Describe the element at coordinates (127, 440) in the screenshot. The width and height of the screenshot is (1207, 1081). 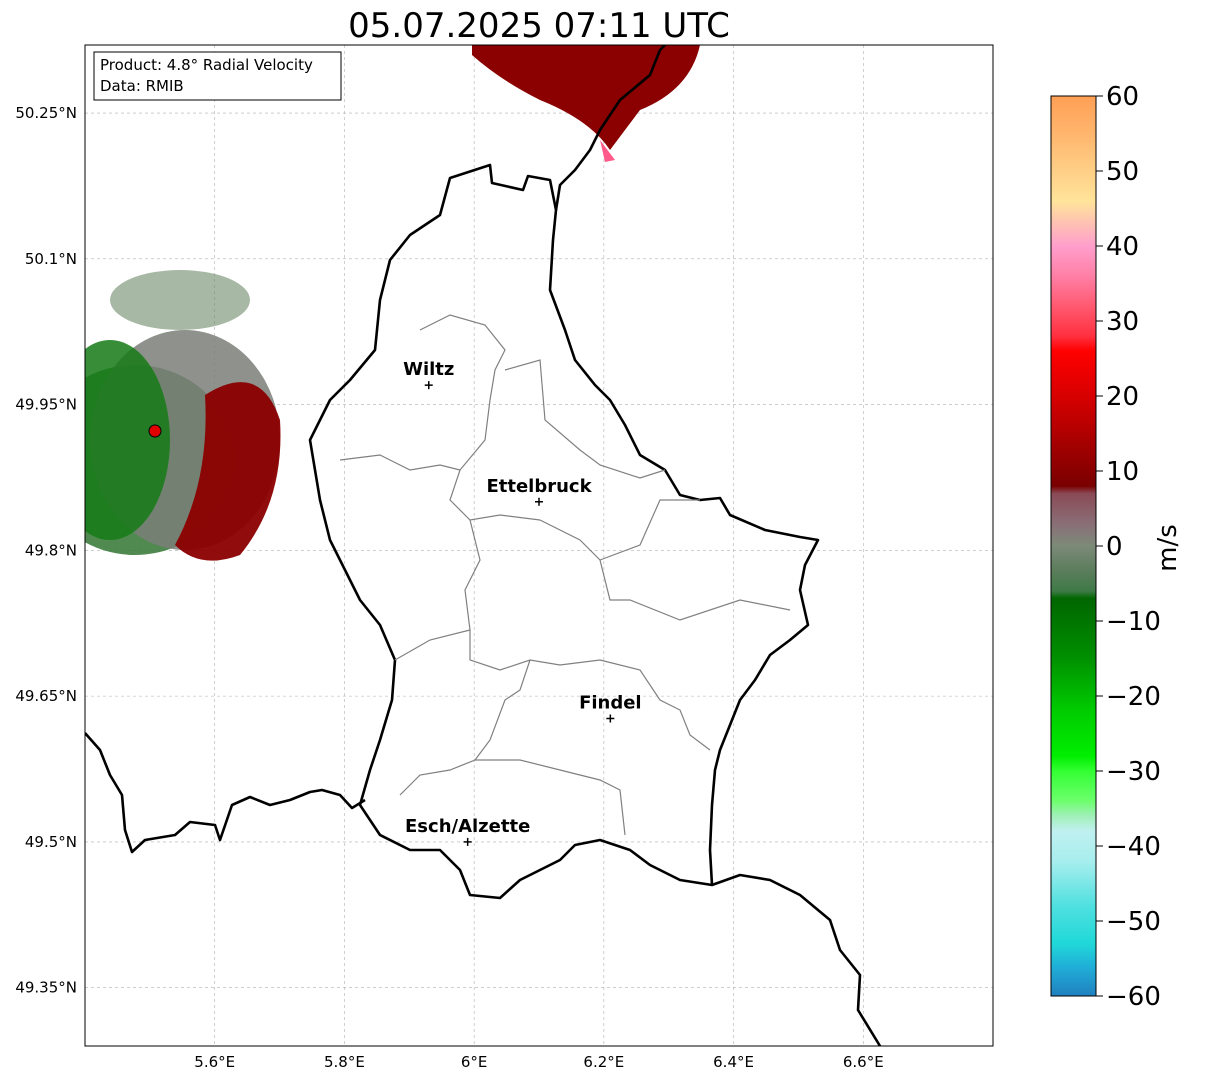
I see `echo-approaching-green` at that location.